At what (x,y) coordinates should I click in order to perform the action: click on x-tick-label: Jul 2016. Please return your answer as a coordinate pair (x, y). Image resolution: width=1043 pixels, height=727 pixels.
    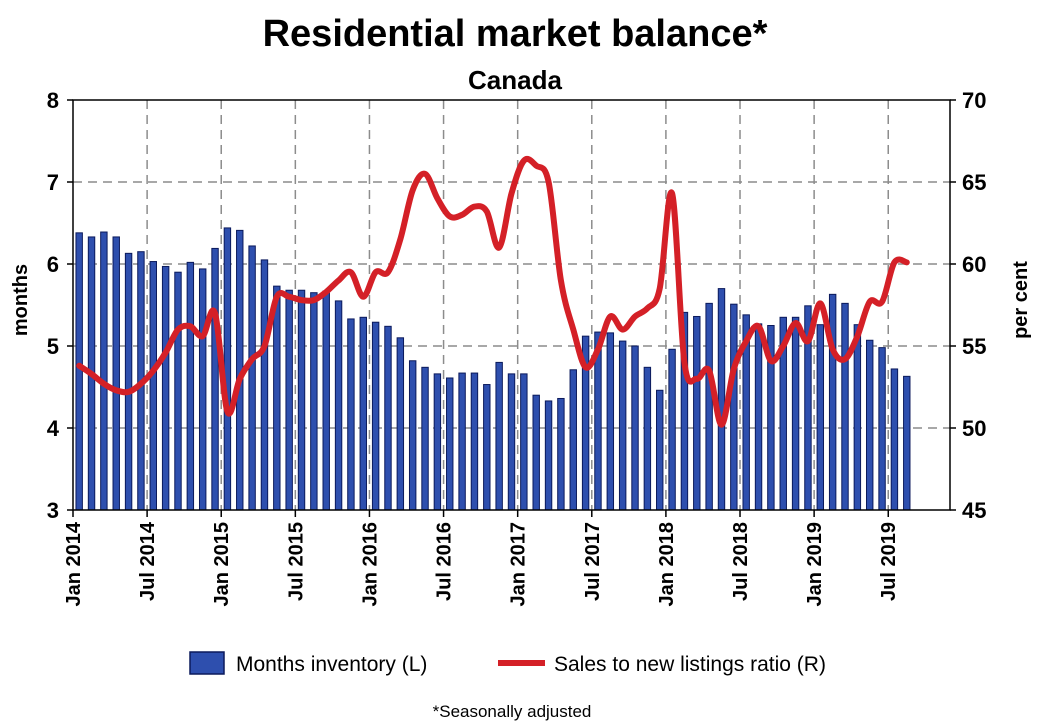
    Looking at the image, I should click on (445, 561).